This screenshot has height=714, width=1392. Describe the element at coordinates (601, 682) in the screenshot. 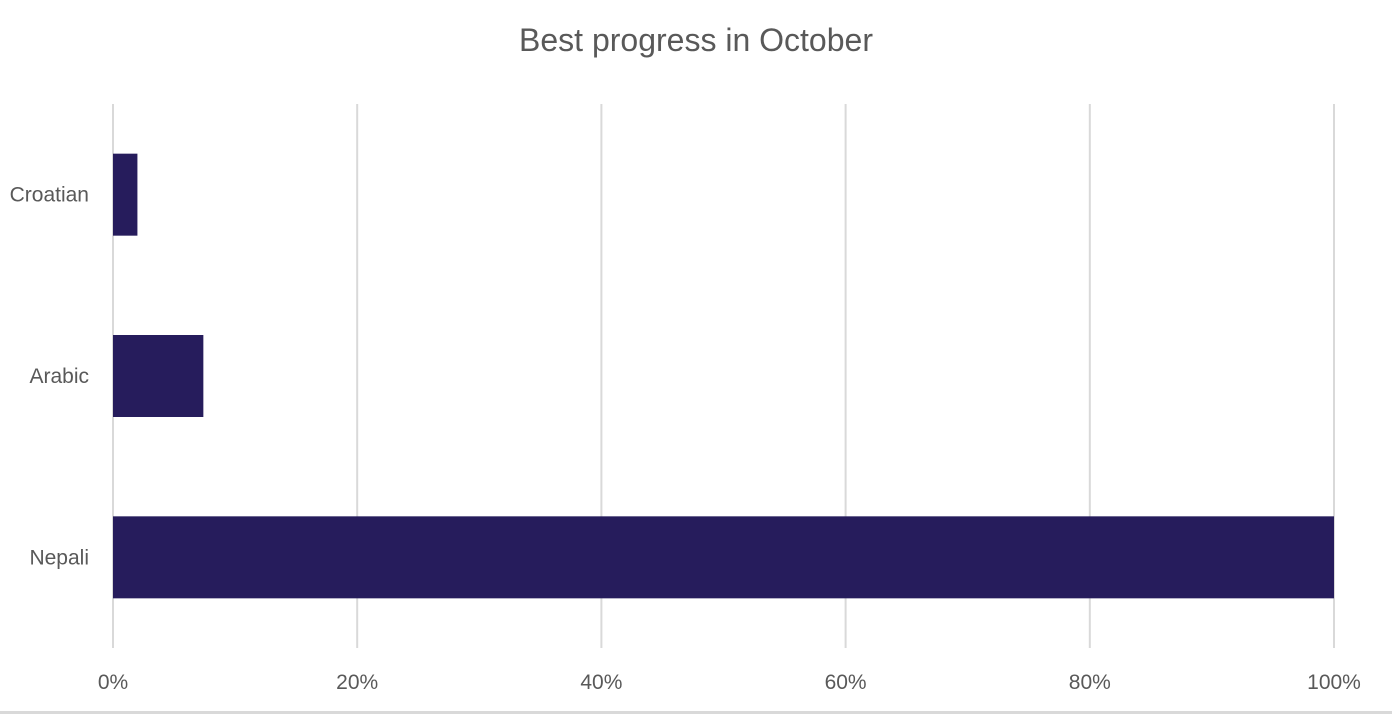

I see `x-tick-label: 40%` at that location.